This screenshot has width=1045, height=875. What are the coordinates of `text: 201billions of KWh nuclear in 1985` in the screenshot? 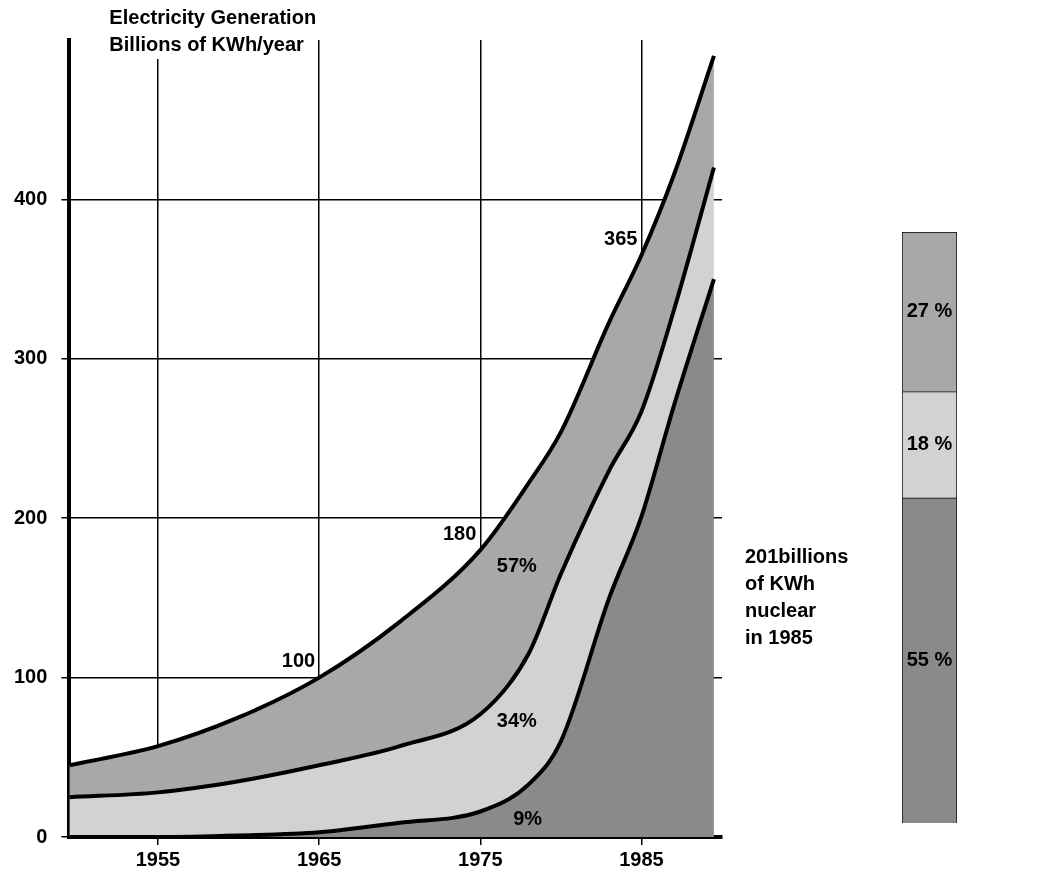 It's located at (797, 597).